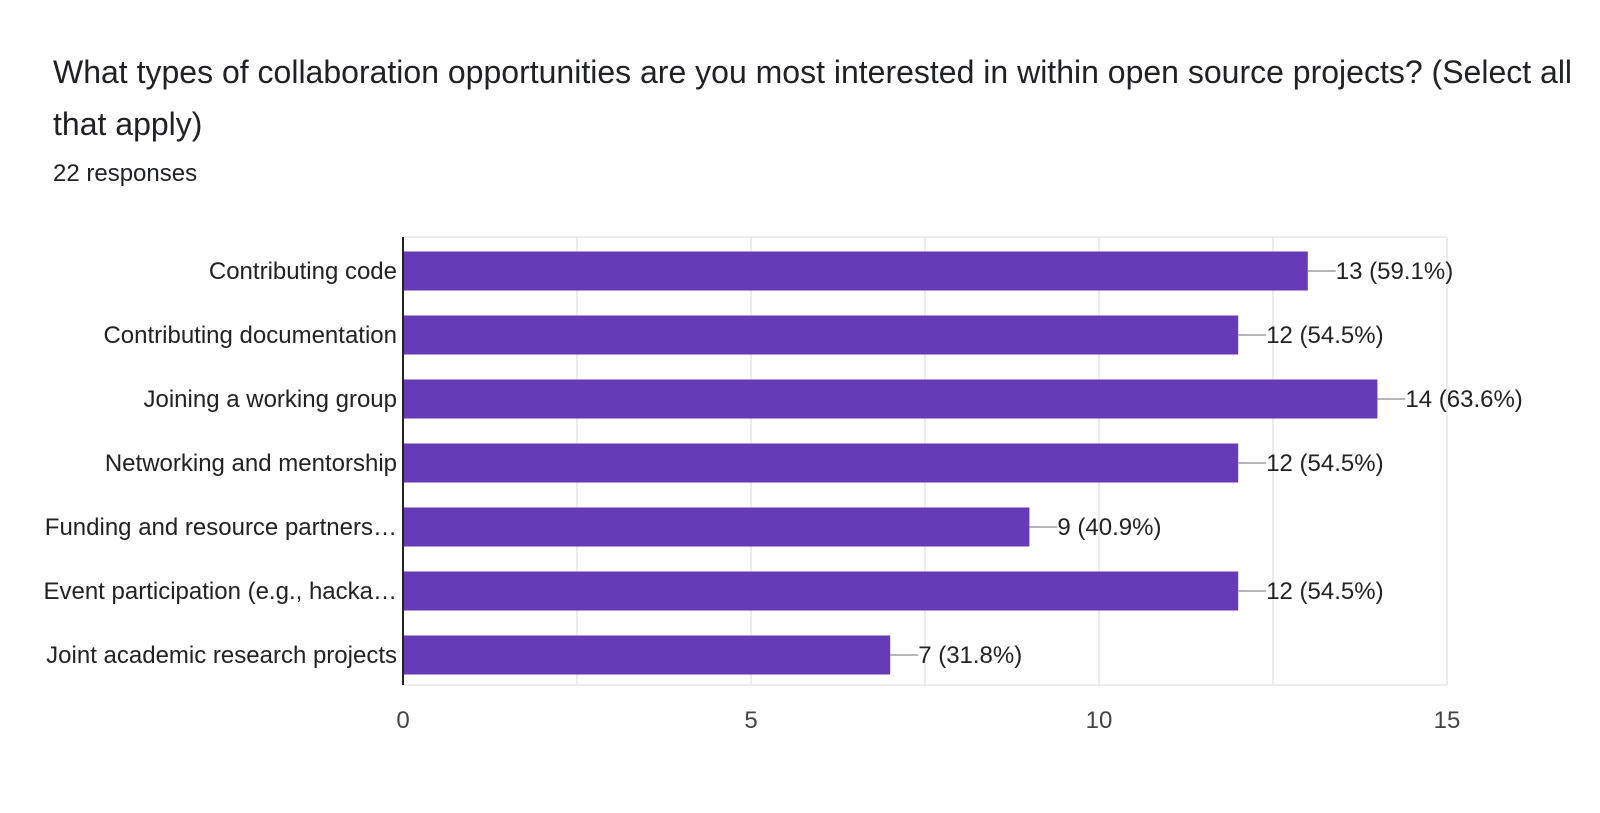 Image resolution: width=1600 pixels, height=813 pixels. Describe the element at coordinates (251, 463) in the screenshot. I see `category-label: Networking and mentorship` at that location.